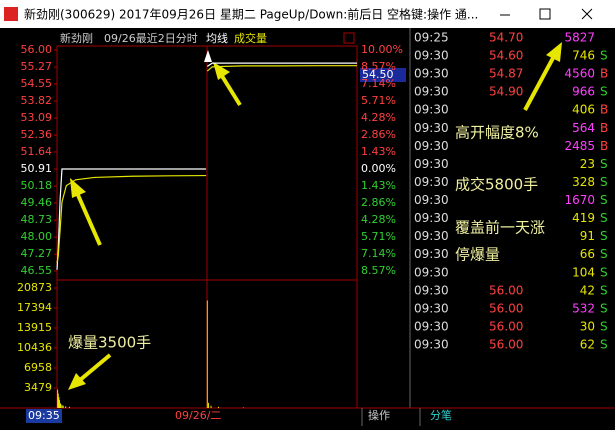 This screenshot has width=615, height=430. Describe the element at coordinates (579, 200) in the screenshot. I see `tick-volume: 1670` at that location.